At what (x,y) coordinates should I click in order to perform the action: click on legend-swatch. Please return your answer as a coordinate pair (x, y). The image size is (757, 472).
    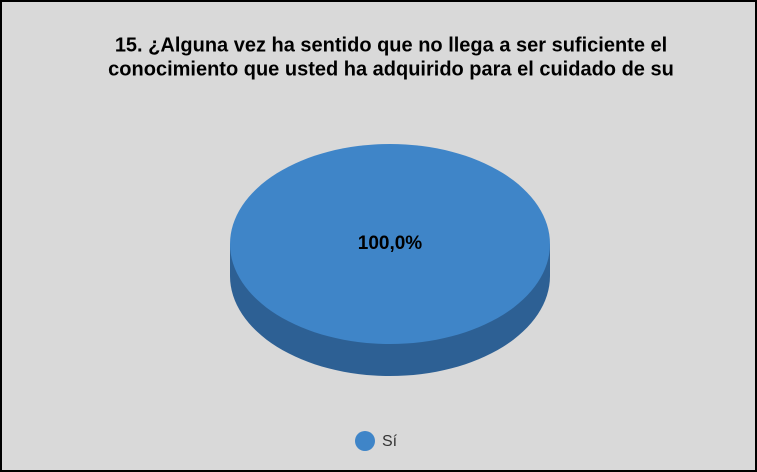
    Looking at the image, I should click on (365, 441).